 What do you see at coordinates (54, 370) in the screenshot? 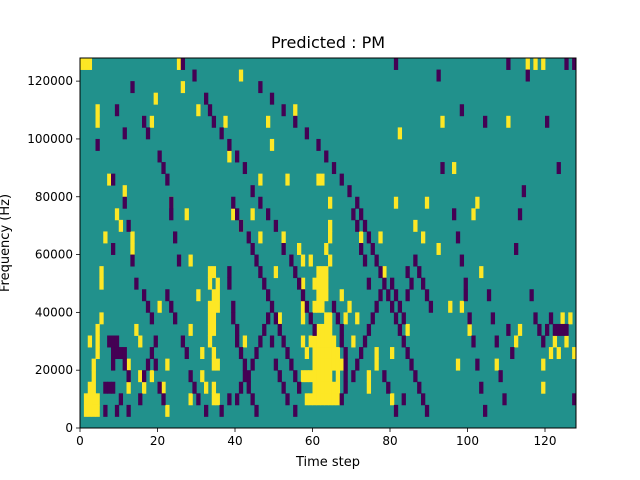
I see `y-tick-label: 20000` at bounding box center [54, 370].